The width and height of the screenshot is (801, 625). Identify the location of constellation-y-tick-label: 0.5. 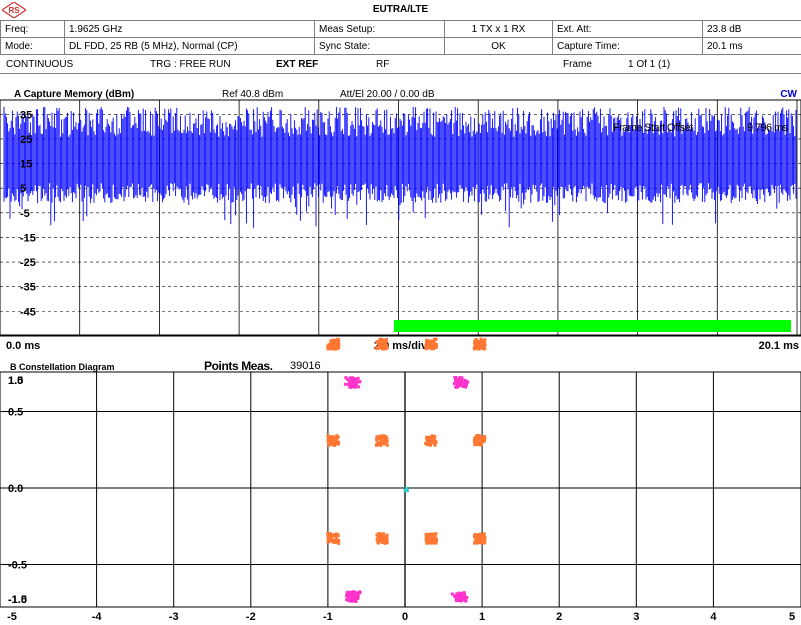
(15, 413).